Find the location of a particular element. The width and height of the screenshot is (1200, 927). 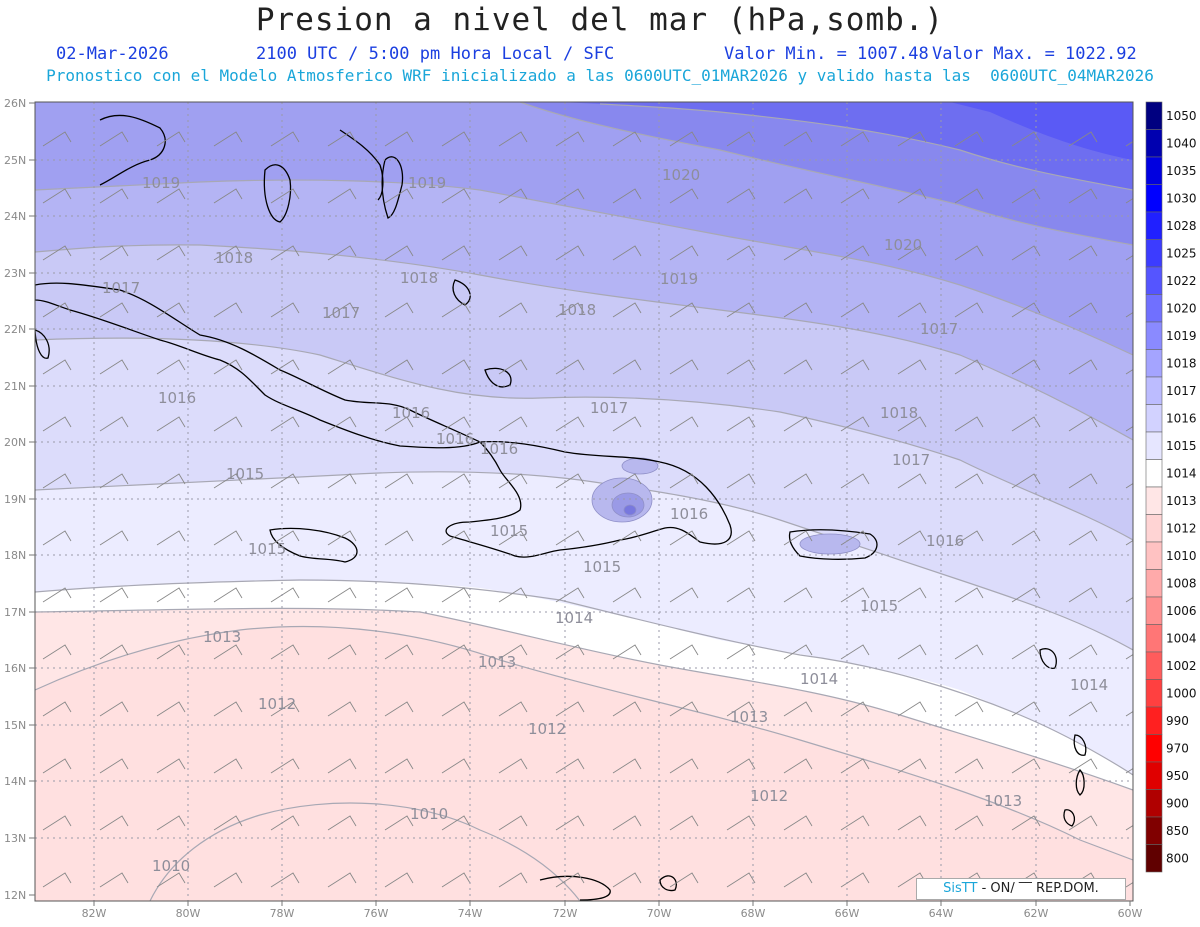

contour-label: 1010 is located at coordinates (429, 814).